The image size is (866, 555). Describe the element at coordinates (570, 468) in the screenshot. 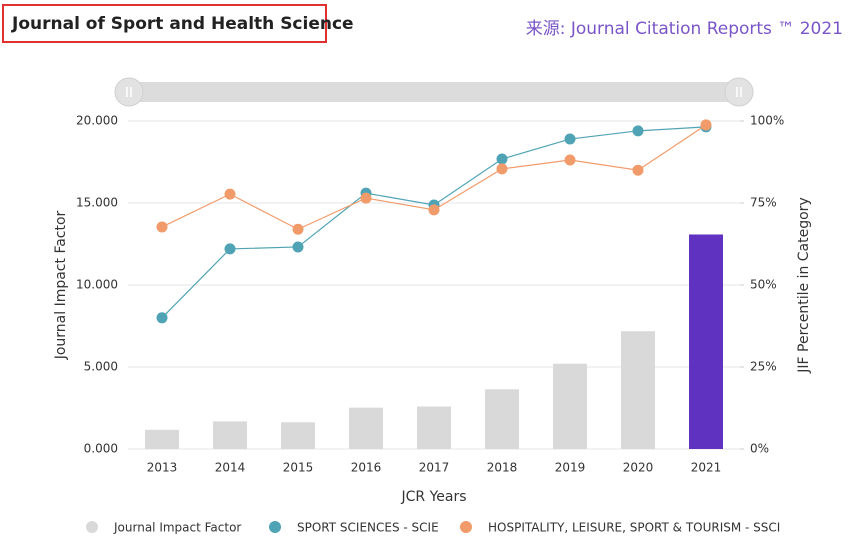

I see `x-tick-label: 2019` at that location.